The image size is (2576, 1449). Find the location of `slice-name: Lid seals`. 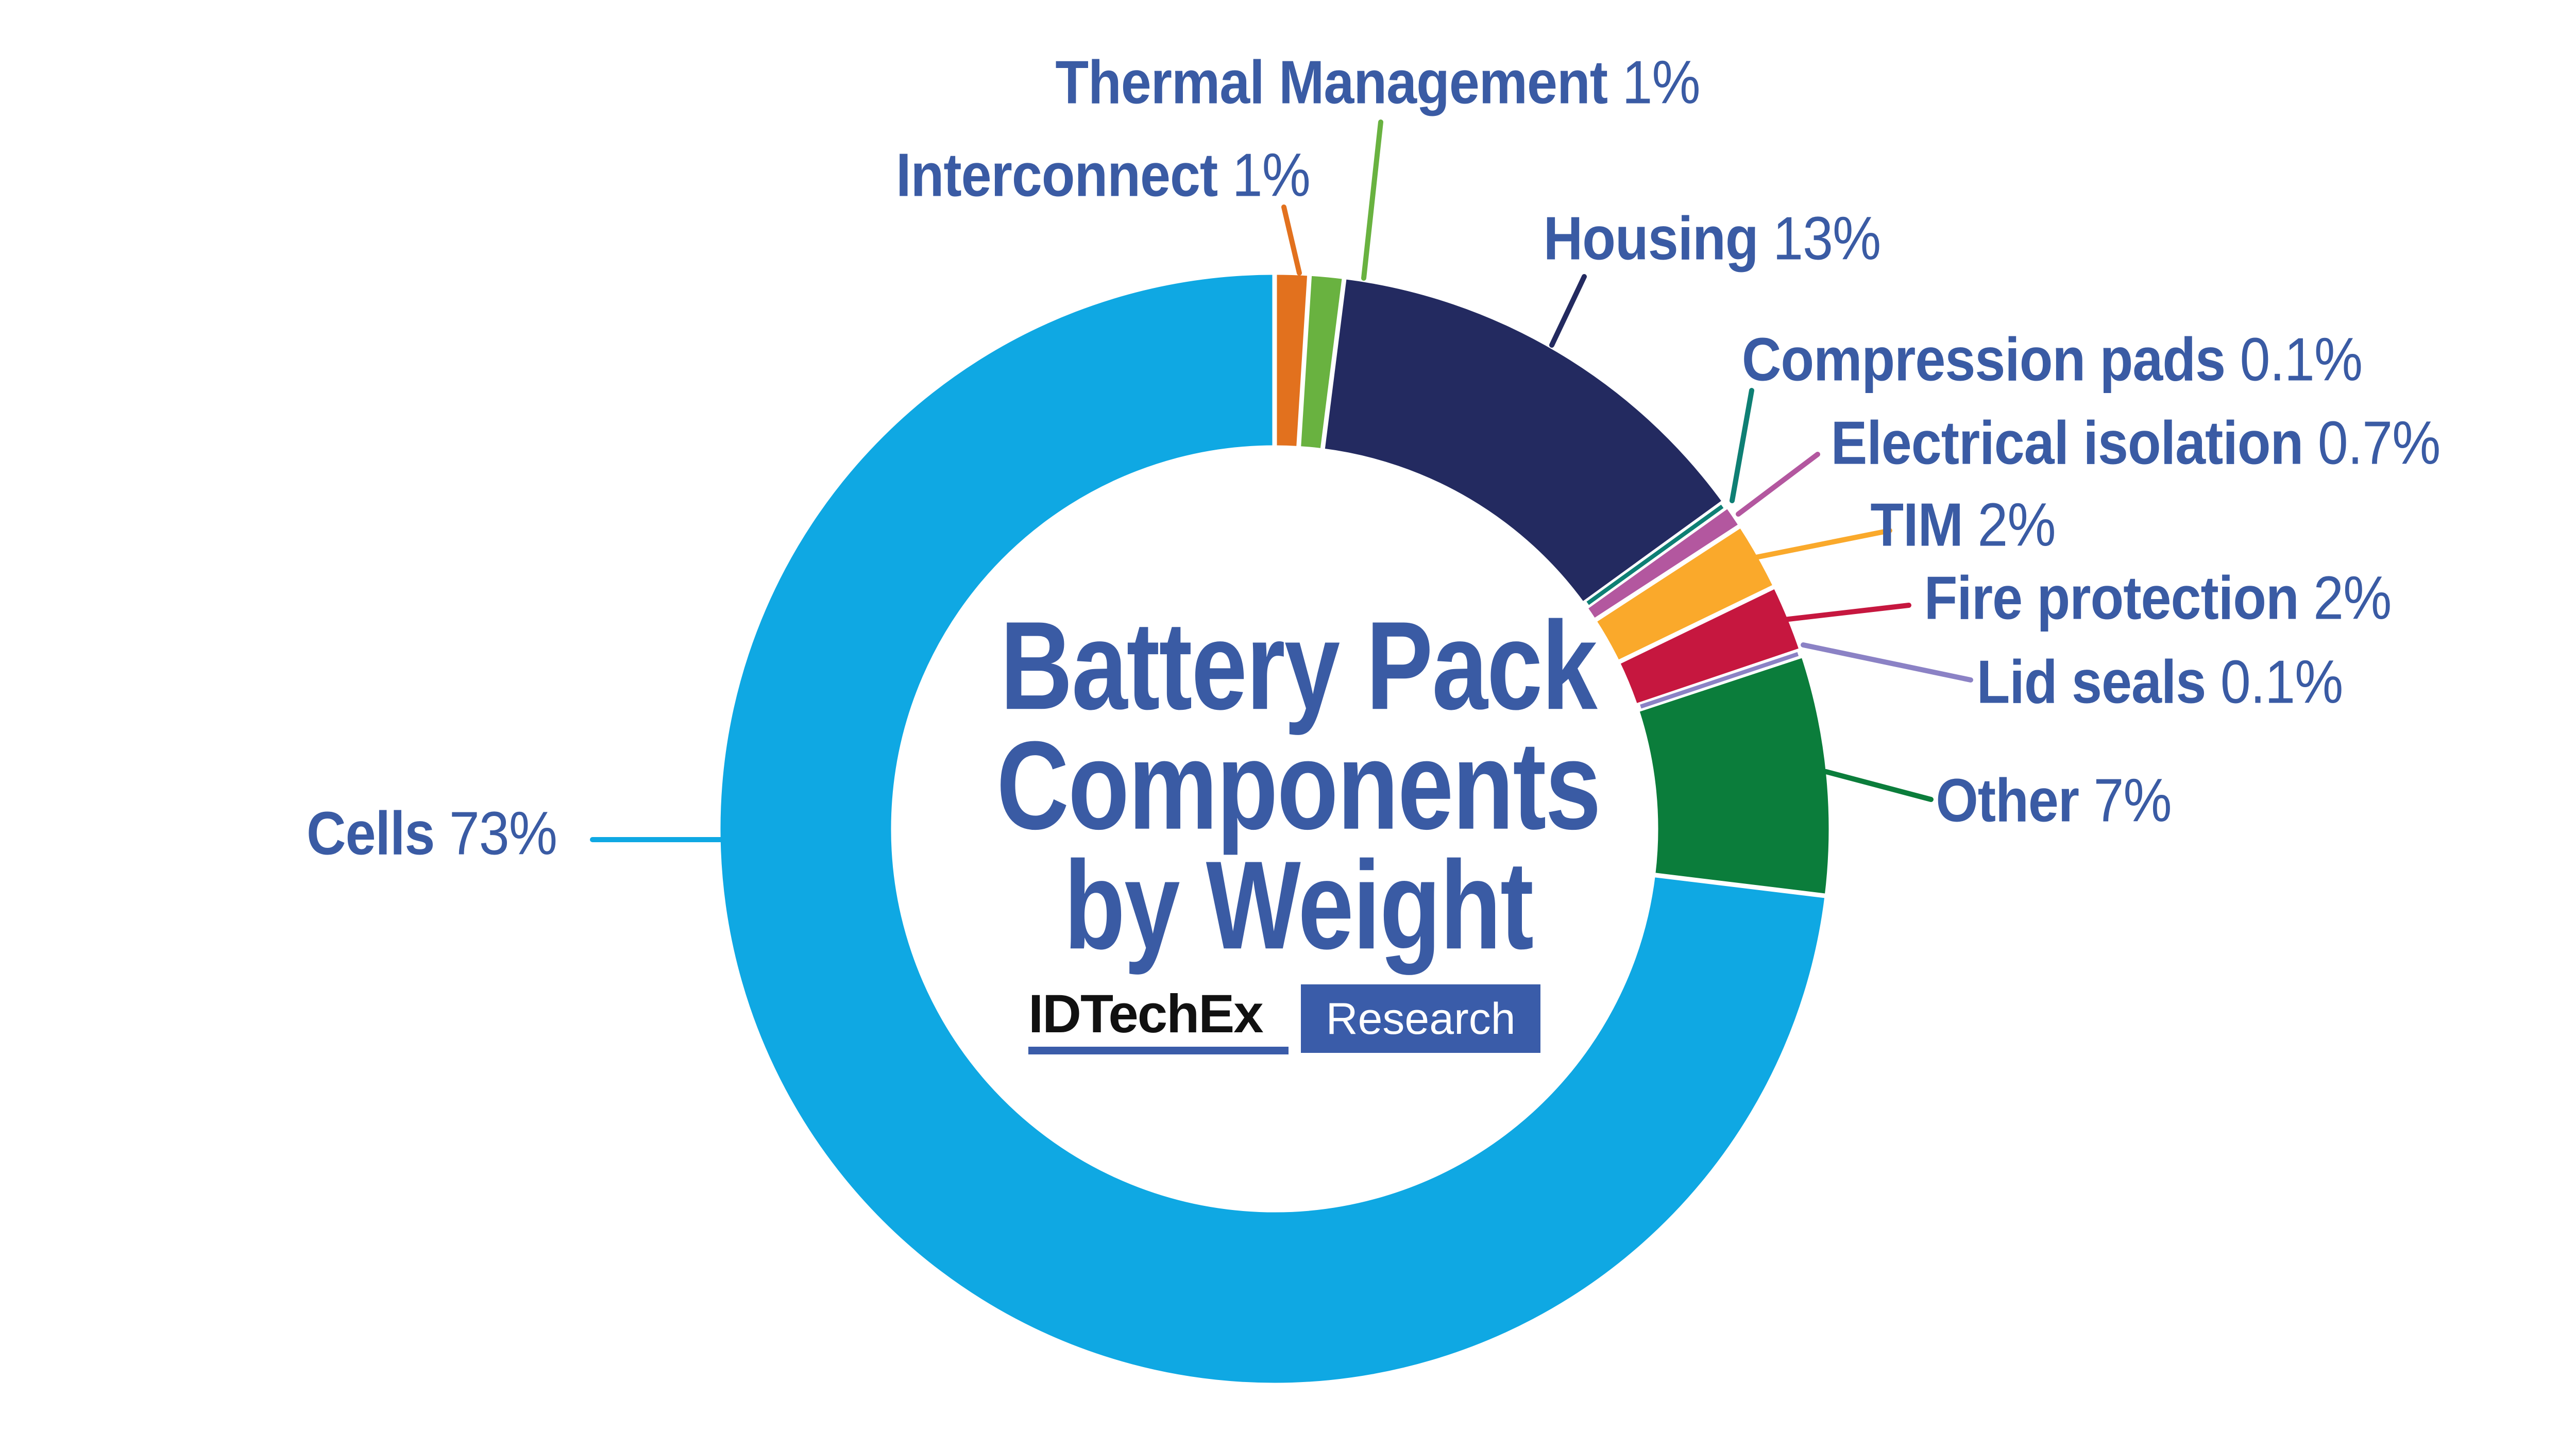

slice-name: Lid seals is located at coordinates (2098, 682).